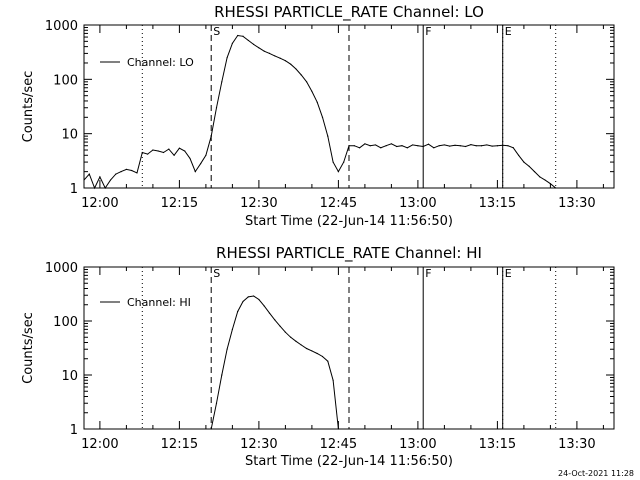  I want to click on x-tick-label: 12:15, so click(179, 203).